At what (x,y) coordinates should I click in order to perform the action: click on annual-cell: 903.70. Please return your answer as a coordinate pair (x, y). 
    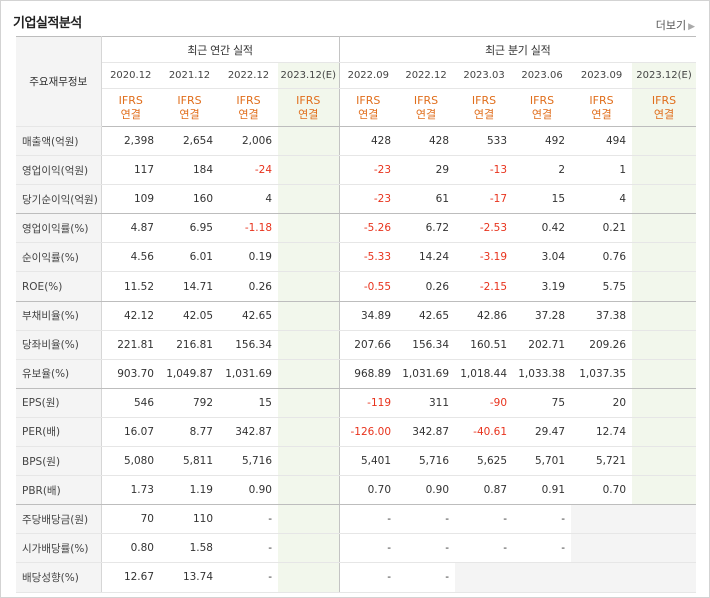
    Looking at the image, I should click on (130, 374).